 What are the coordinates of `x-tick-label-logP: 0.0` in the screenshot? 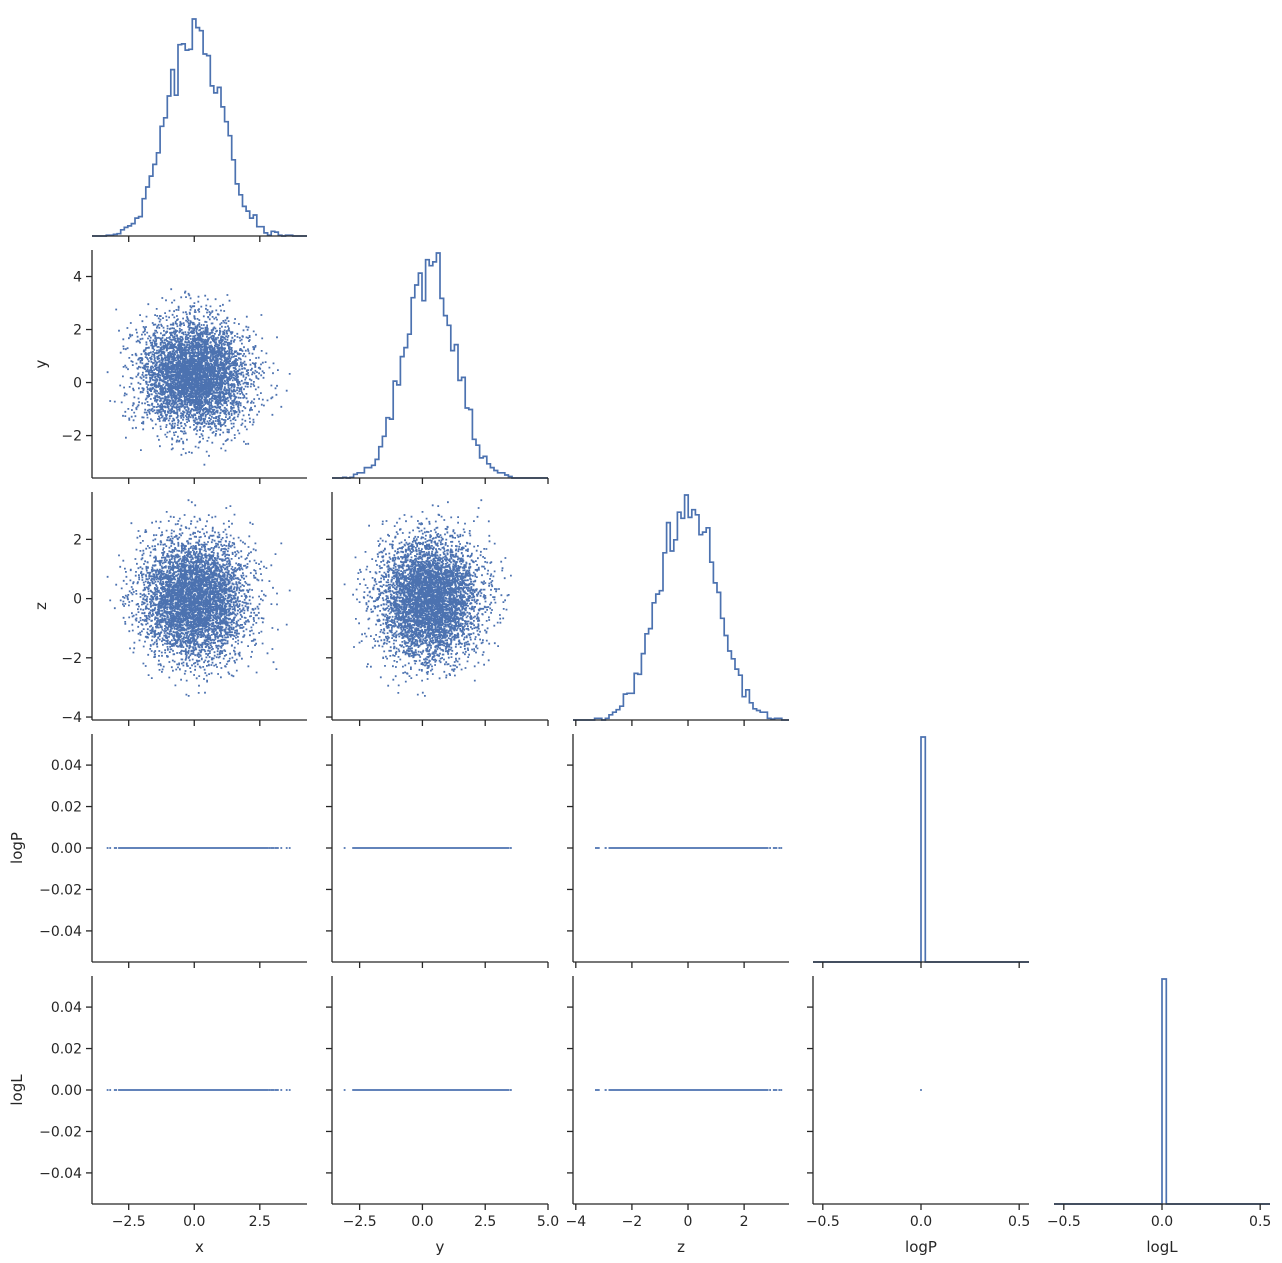 It's located at (921, 1222).